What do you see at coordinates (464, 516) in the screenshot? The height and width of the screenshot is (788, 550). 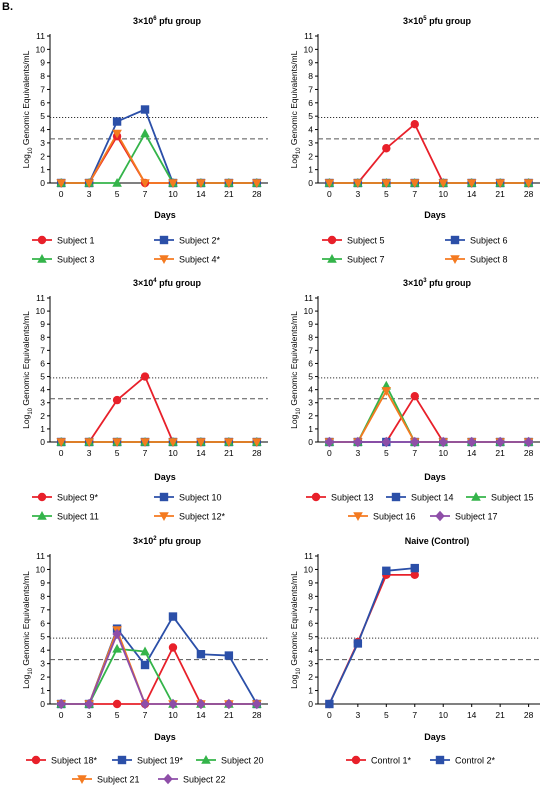 I see `legend-item: Subject 17` at bounding box center [464, 516].